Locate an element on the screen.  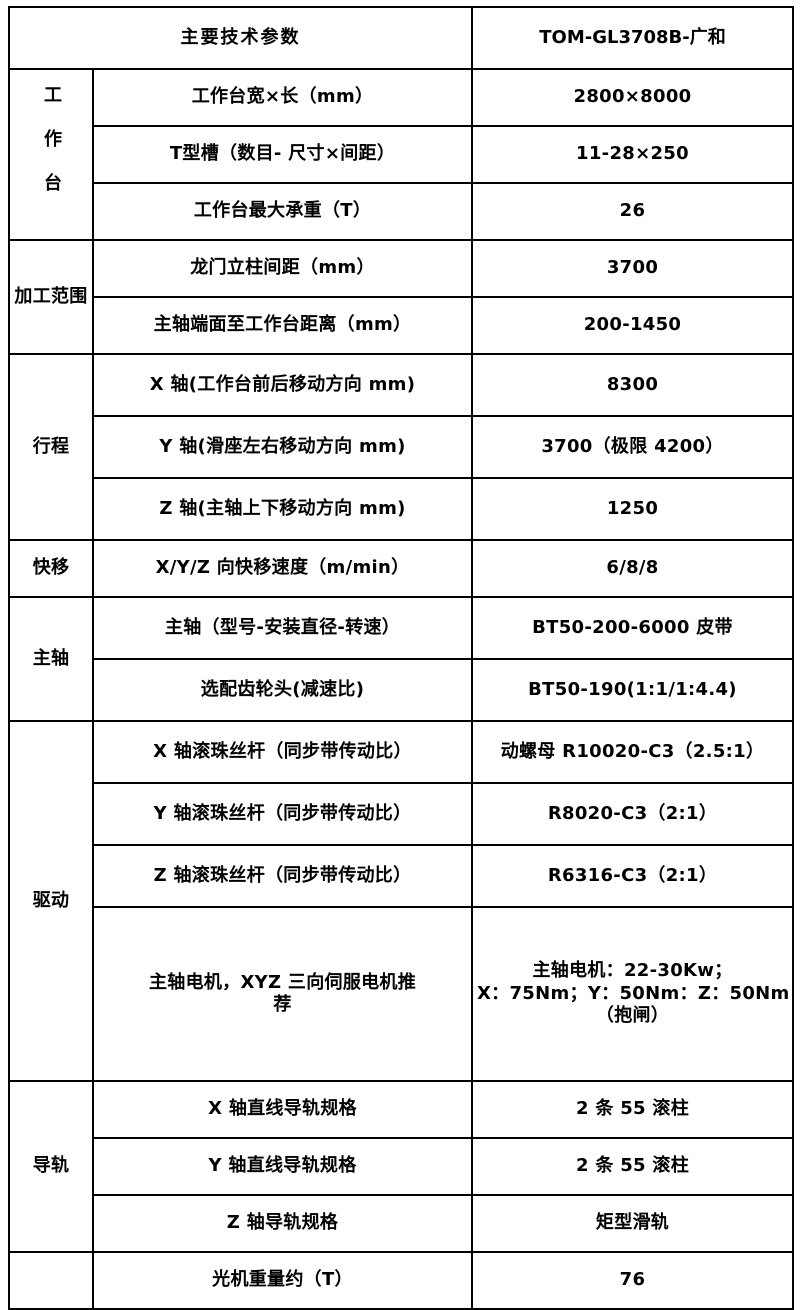
table-row: 选配齿轮头(减速比) BT50-190(1:1/1:4.4) is located at coordinates (401, 690).